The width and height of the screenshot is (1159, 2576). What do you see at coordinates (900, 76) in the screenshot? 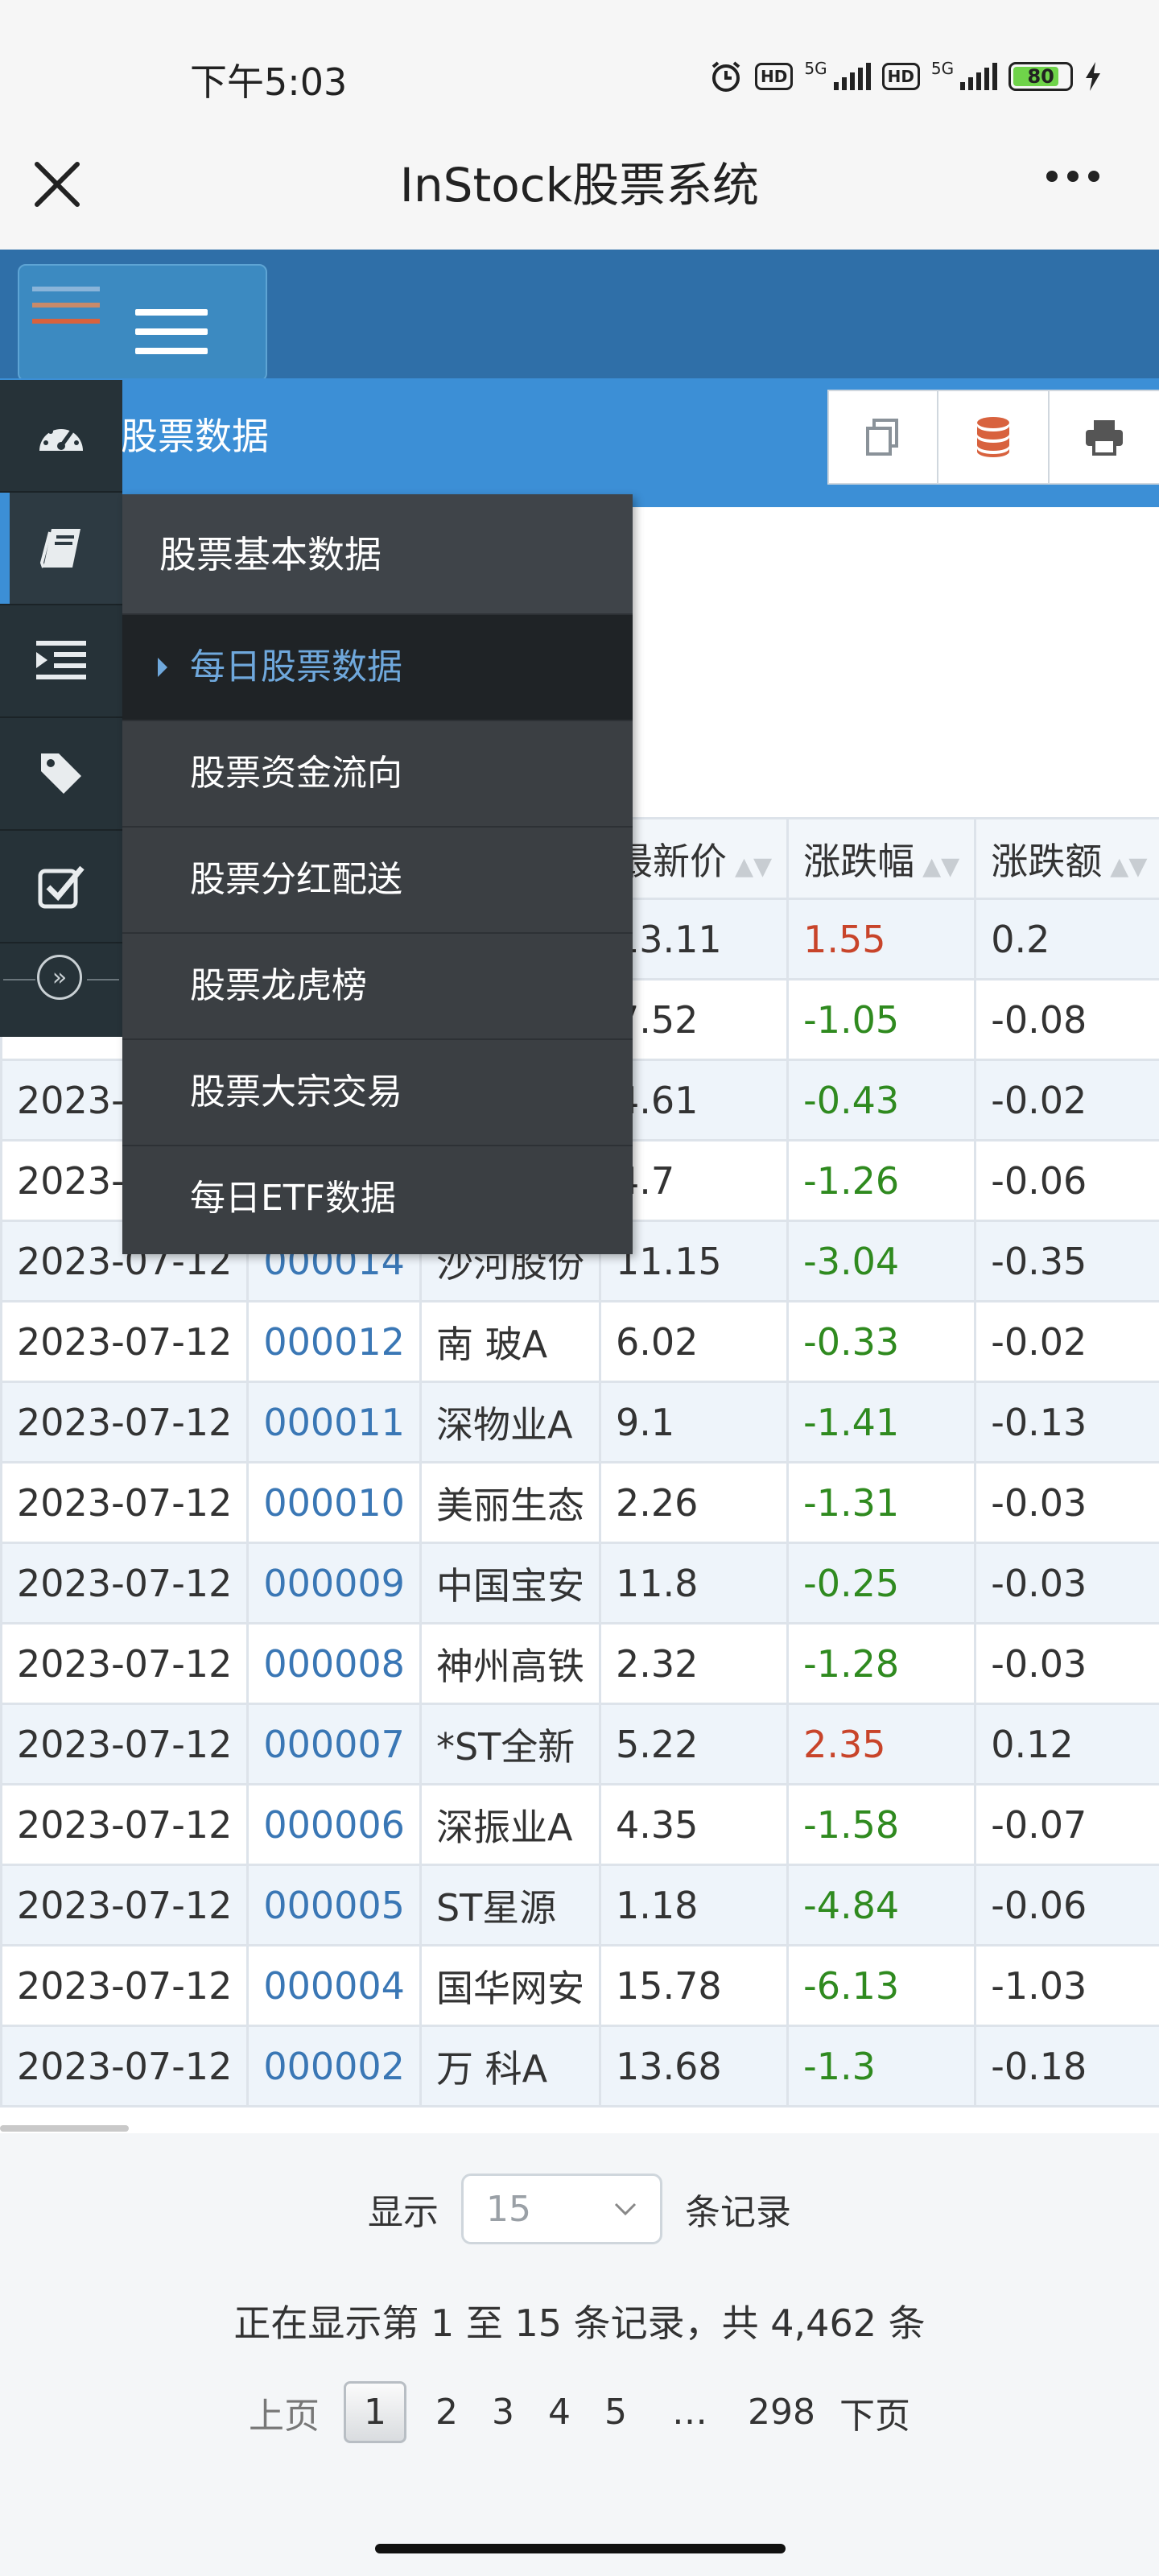
I see `hd-badge-2: HD` at bounding box center [900, 76].